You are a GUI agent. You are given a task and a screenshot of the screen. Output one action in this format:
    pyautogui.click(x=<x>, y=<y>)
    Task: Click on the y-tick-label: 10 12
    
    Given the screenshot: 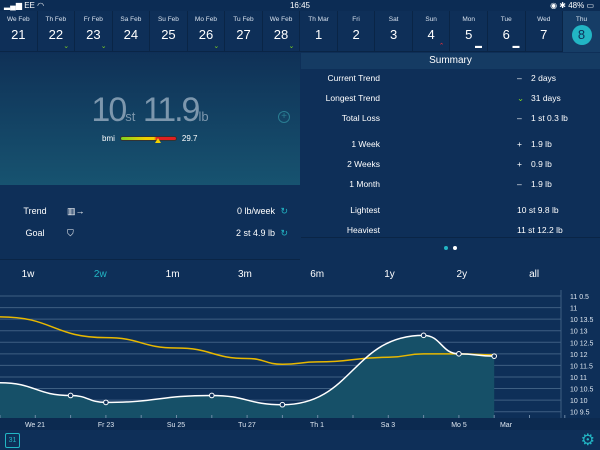 What is the action you would take?
    pyautogui.click(x=579, y=355)
    